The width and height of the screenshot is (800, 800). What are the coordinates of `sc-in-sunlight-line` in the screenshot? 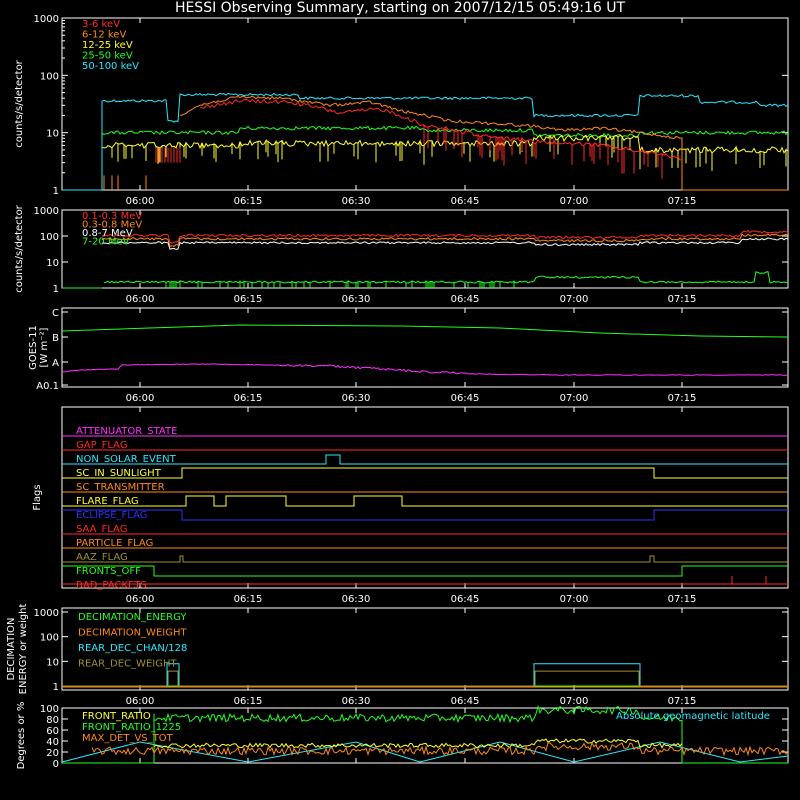 It's located at (425, 473).